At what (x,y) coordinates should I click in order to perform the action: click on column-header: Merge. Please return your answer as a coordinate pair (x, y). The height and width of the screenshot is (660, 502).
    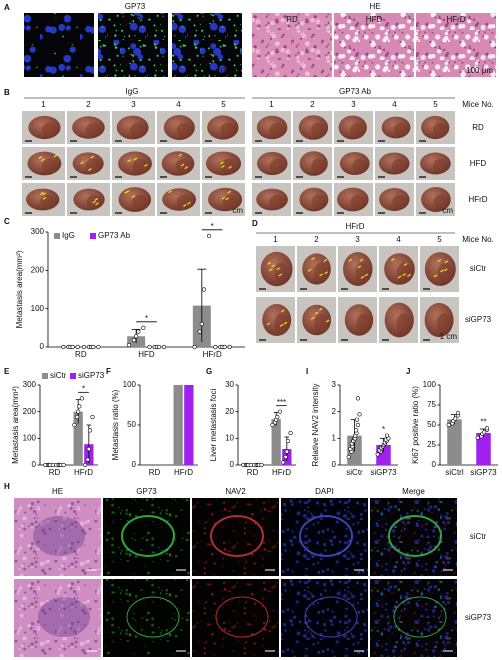
    Looking at the image, I should click on (413, 491).